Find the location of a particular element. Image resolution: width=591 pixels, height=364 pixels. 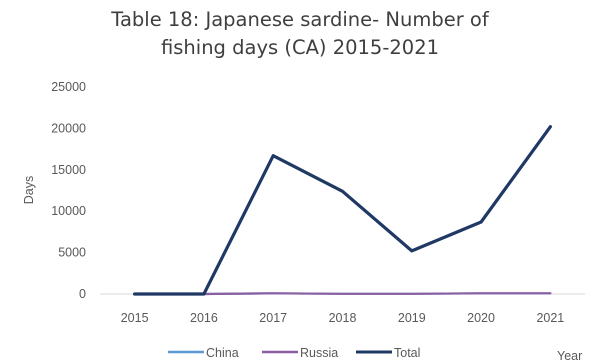

x-tick-label: 2016 is located at coordinates (204, 318).